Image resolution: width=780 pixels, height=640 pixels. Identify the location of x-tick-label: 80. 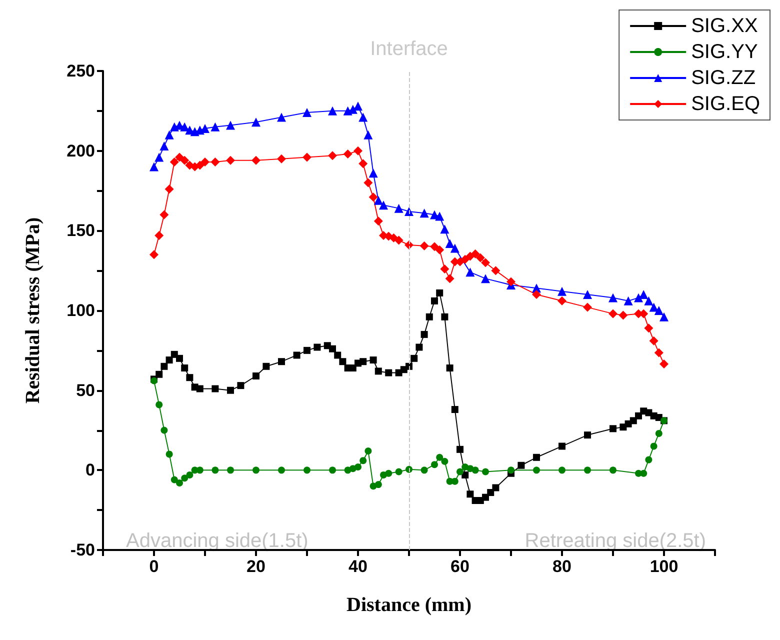
(562, 566).